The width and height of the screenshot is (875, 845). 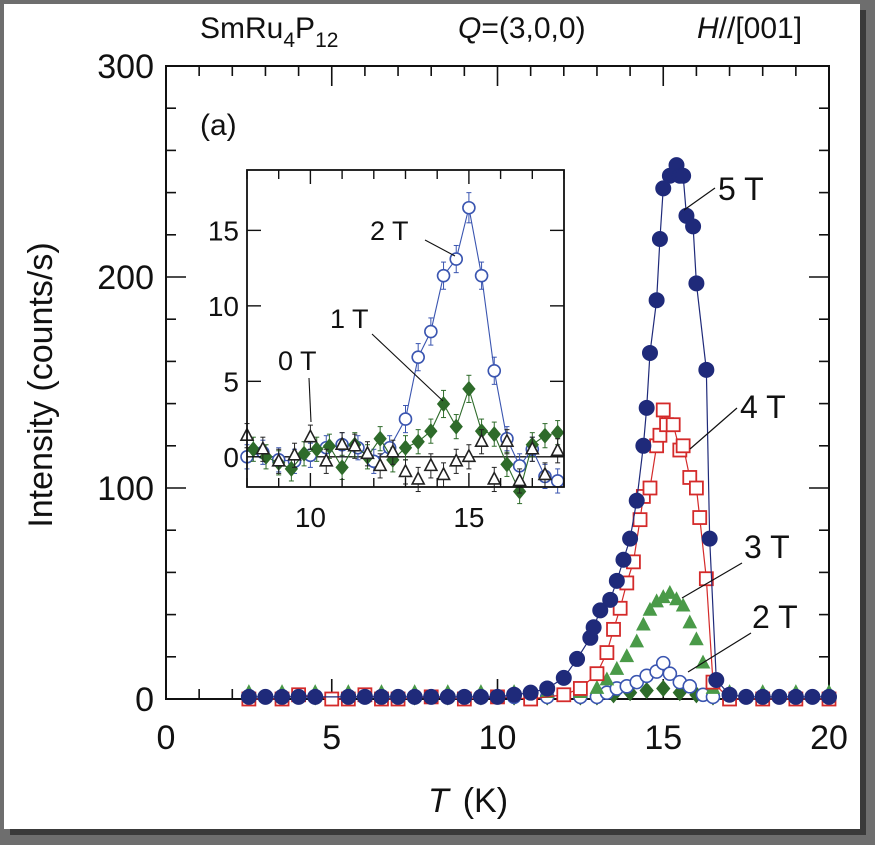 I want to click on inset-y-tick-label: 5, so click(x=231, y=381).